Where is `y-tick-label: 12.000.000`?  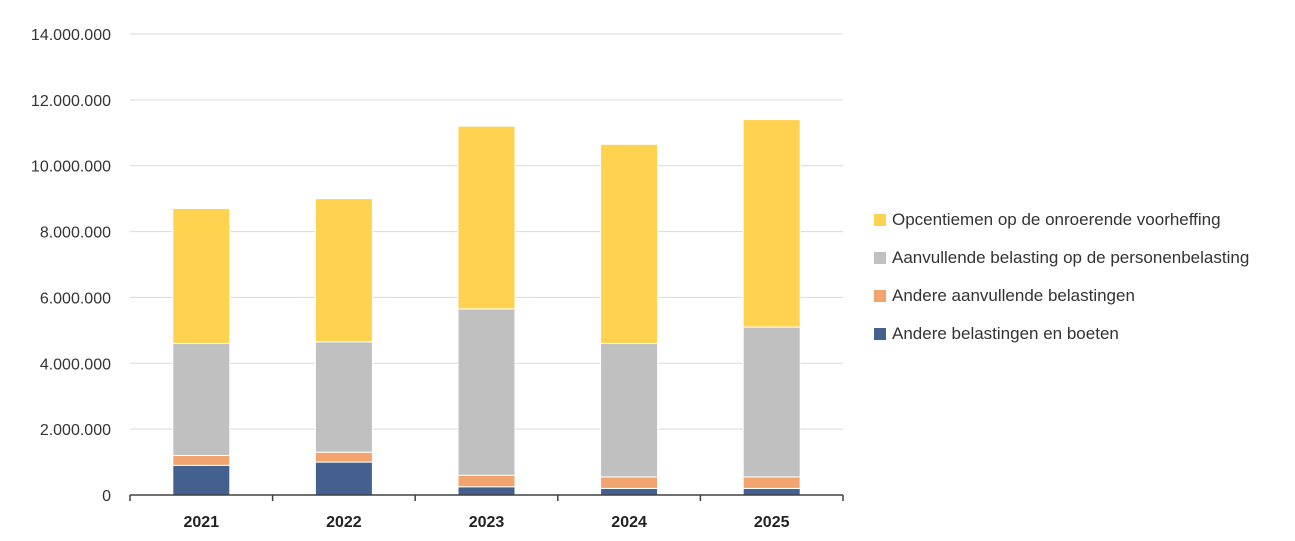 y-tick-label: 12.000.000 is located at coordinates (71, 101).